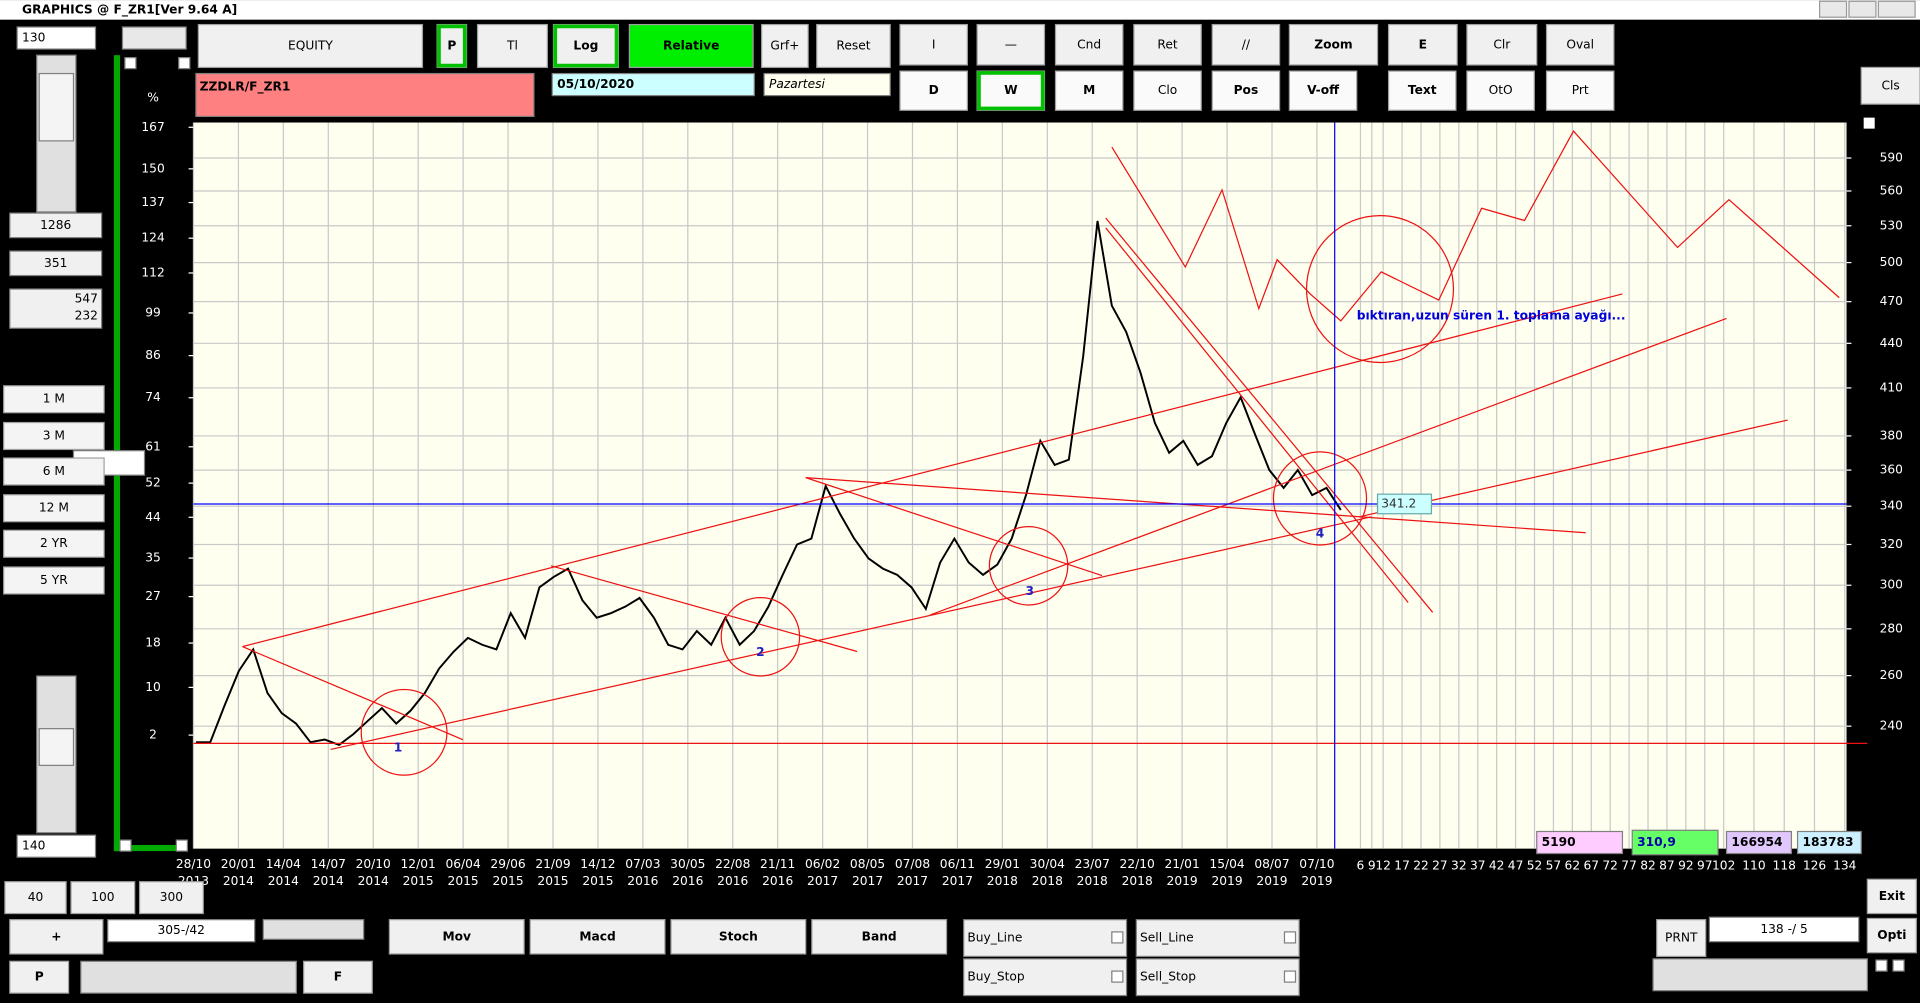 The image size is (1920, 1003). Describe the element at coordinates (1784, 865) in the screenshot. I see `x-tick-label: 118` at that location.